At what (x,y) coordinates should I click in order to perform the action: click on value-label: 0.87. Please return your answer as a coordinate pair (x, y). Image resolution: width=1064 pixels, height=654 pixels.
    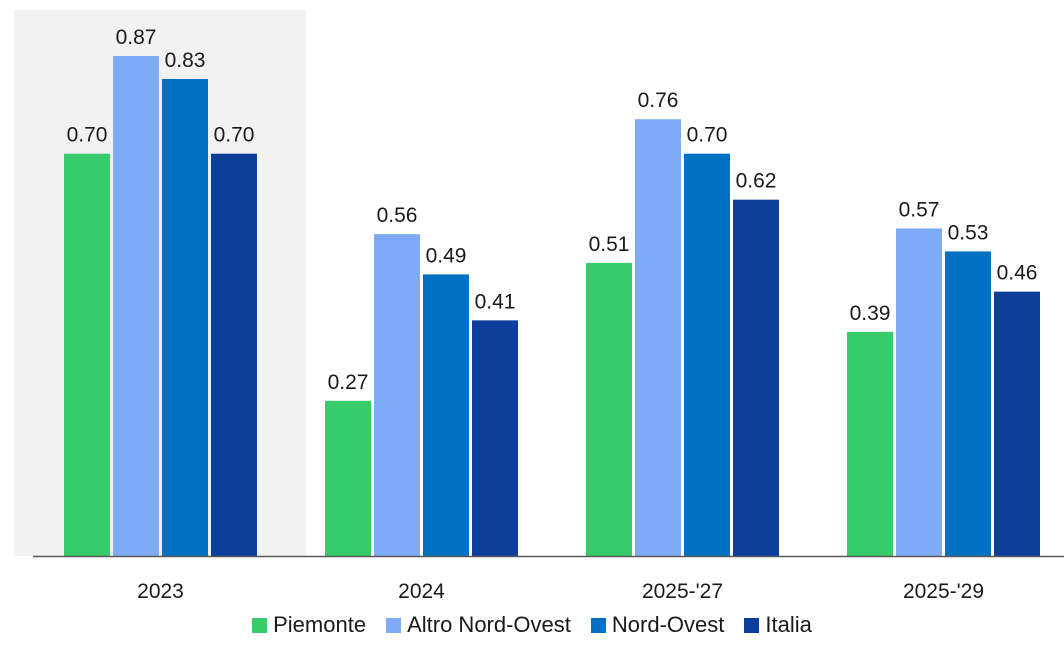
    Looking at the image, I should click on (136, 37).